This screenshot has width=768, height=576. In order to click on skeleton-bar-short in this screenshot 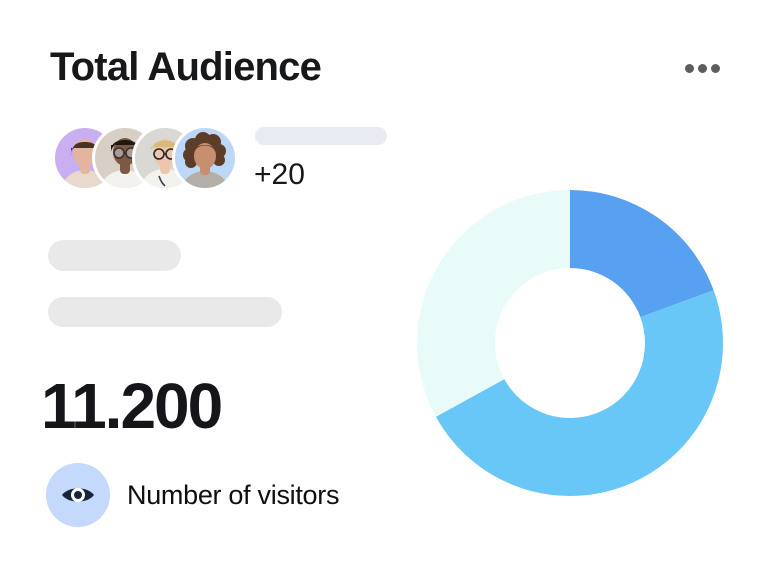, I will do `click(114, 255)`.